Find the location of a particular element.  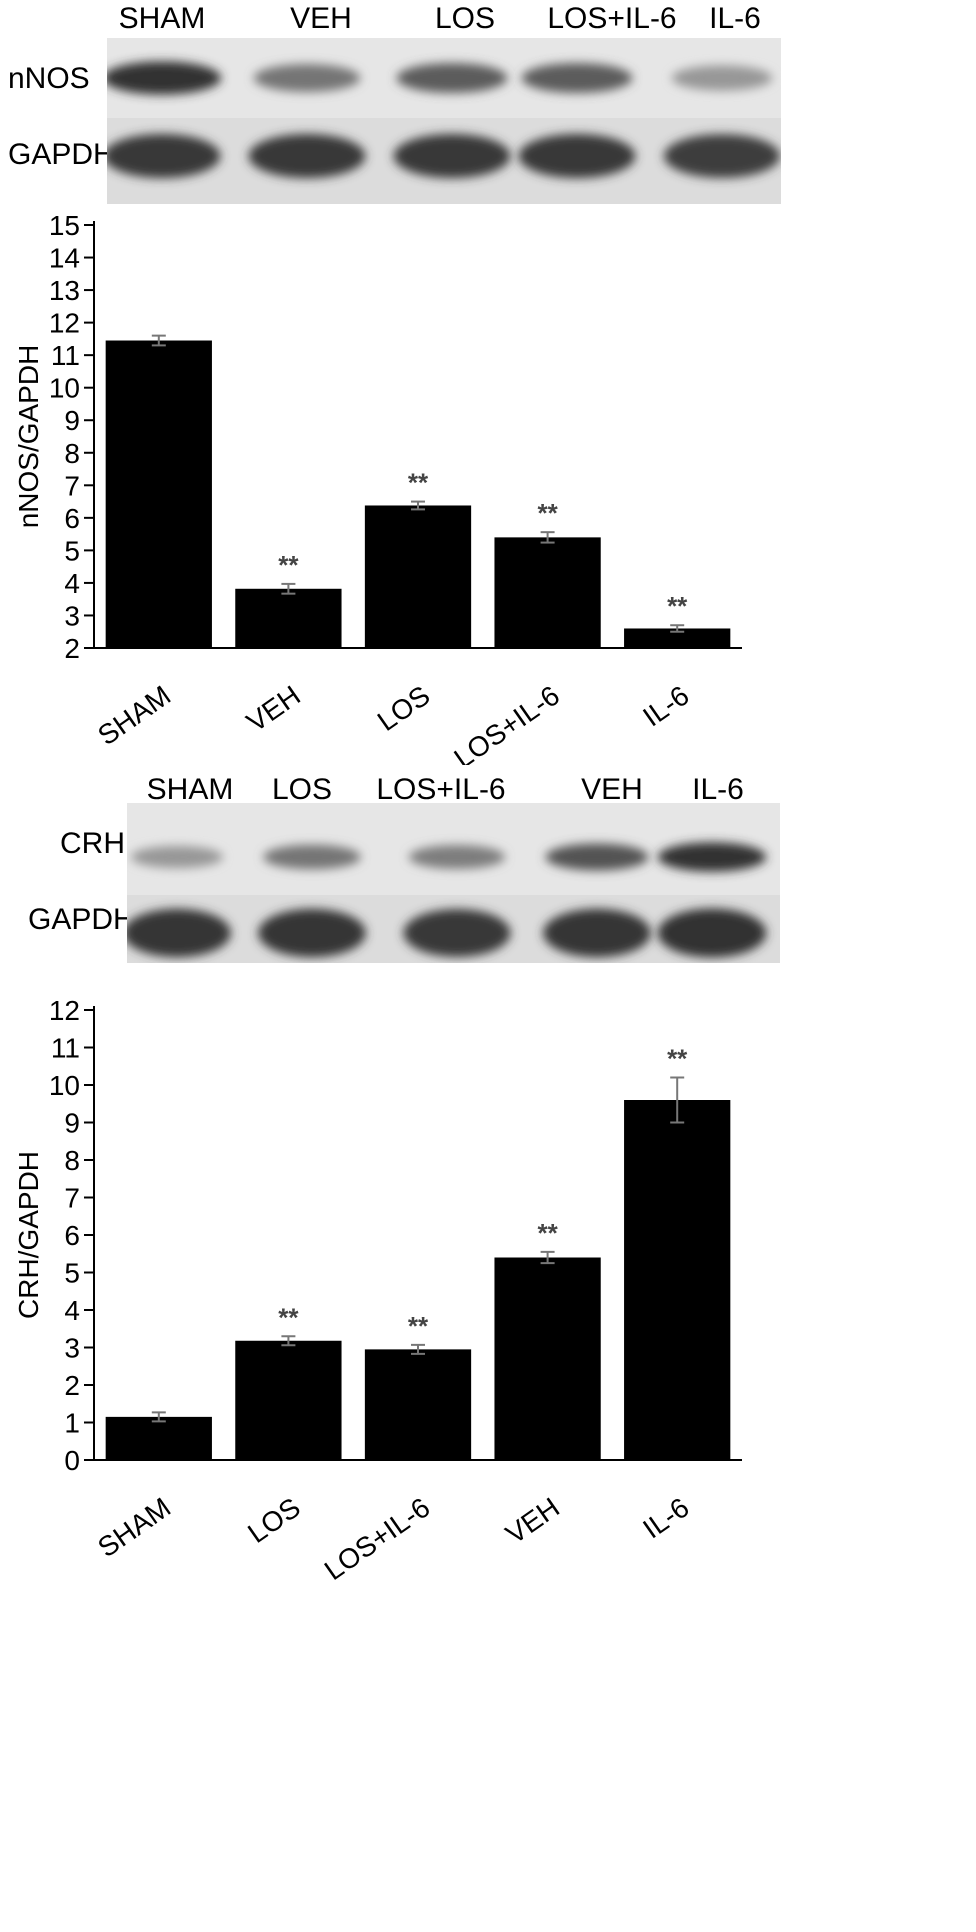

blot-b-row-label: CRH is located at coordinates (92, 843).